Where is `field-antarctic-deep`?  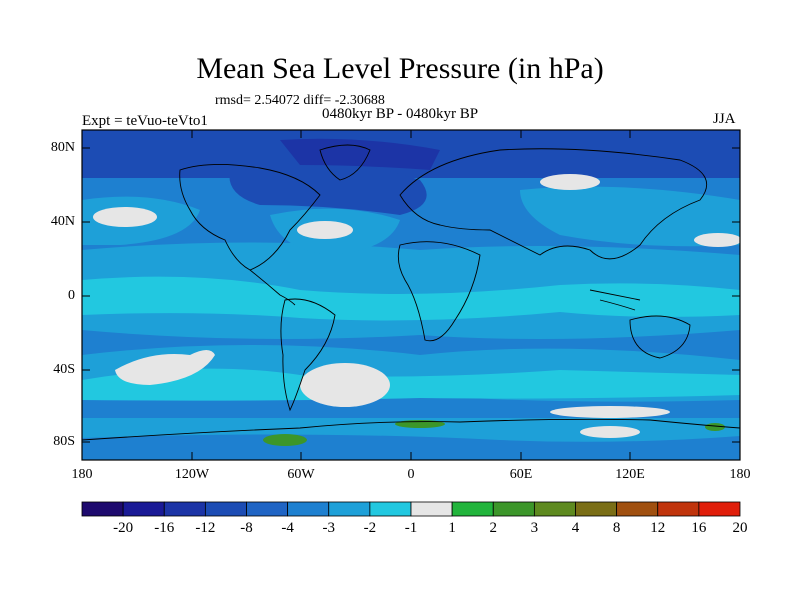 field-antarctic-deep is located at coordinates (411, 447).